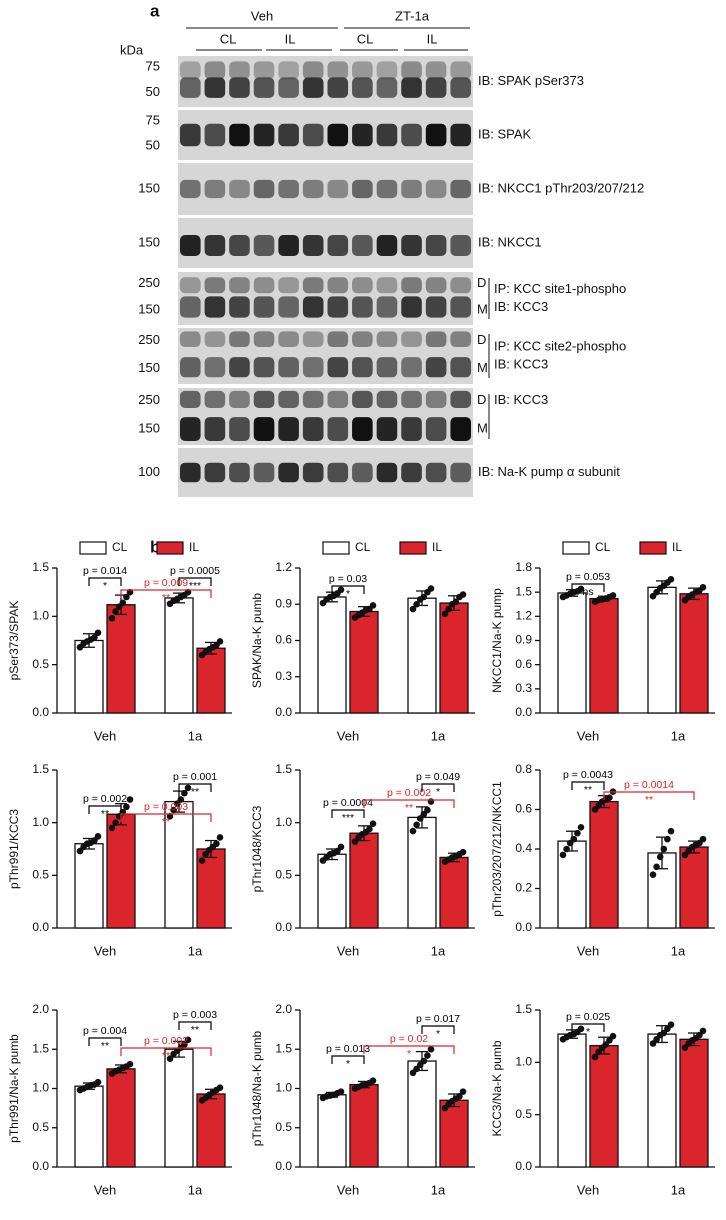 Image resolution: width=726 pixels, height=1220 pixels. What do you see at coordinates (482, 367) in the screenshot?
I see `form-label: M` at bounding box center [482, 367].